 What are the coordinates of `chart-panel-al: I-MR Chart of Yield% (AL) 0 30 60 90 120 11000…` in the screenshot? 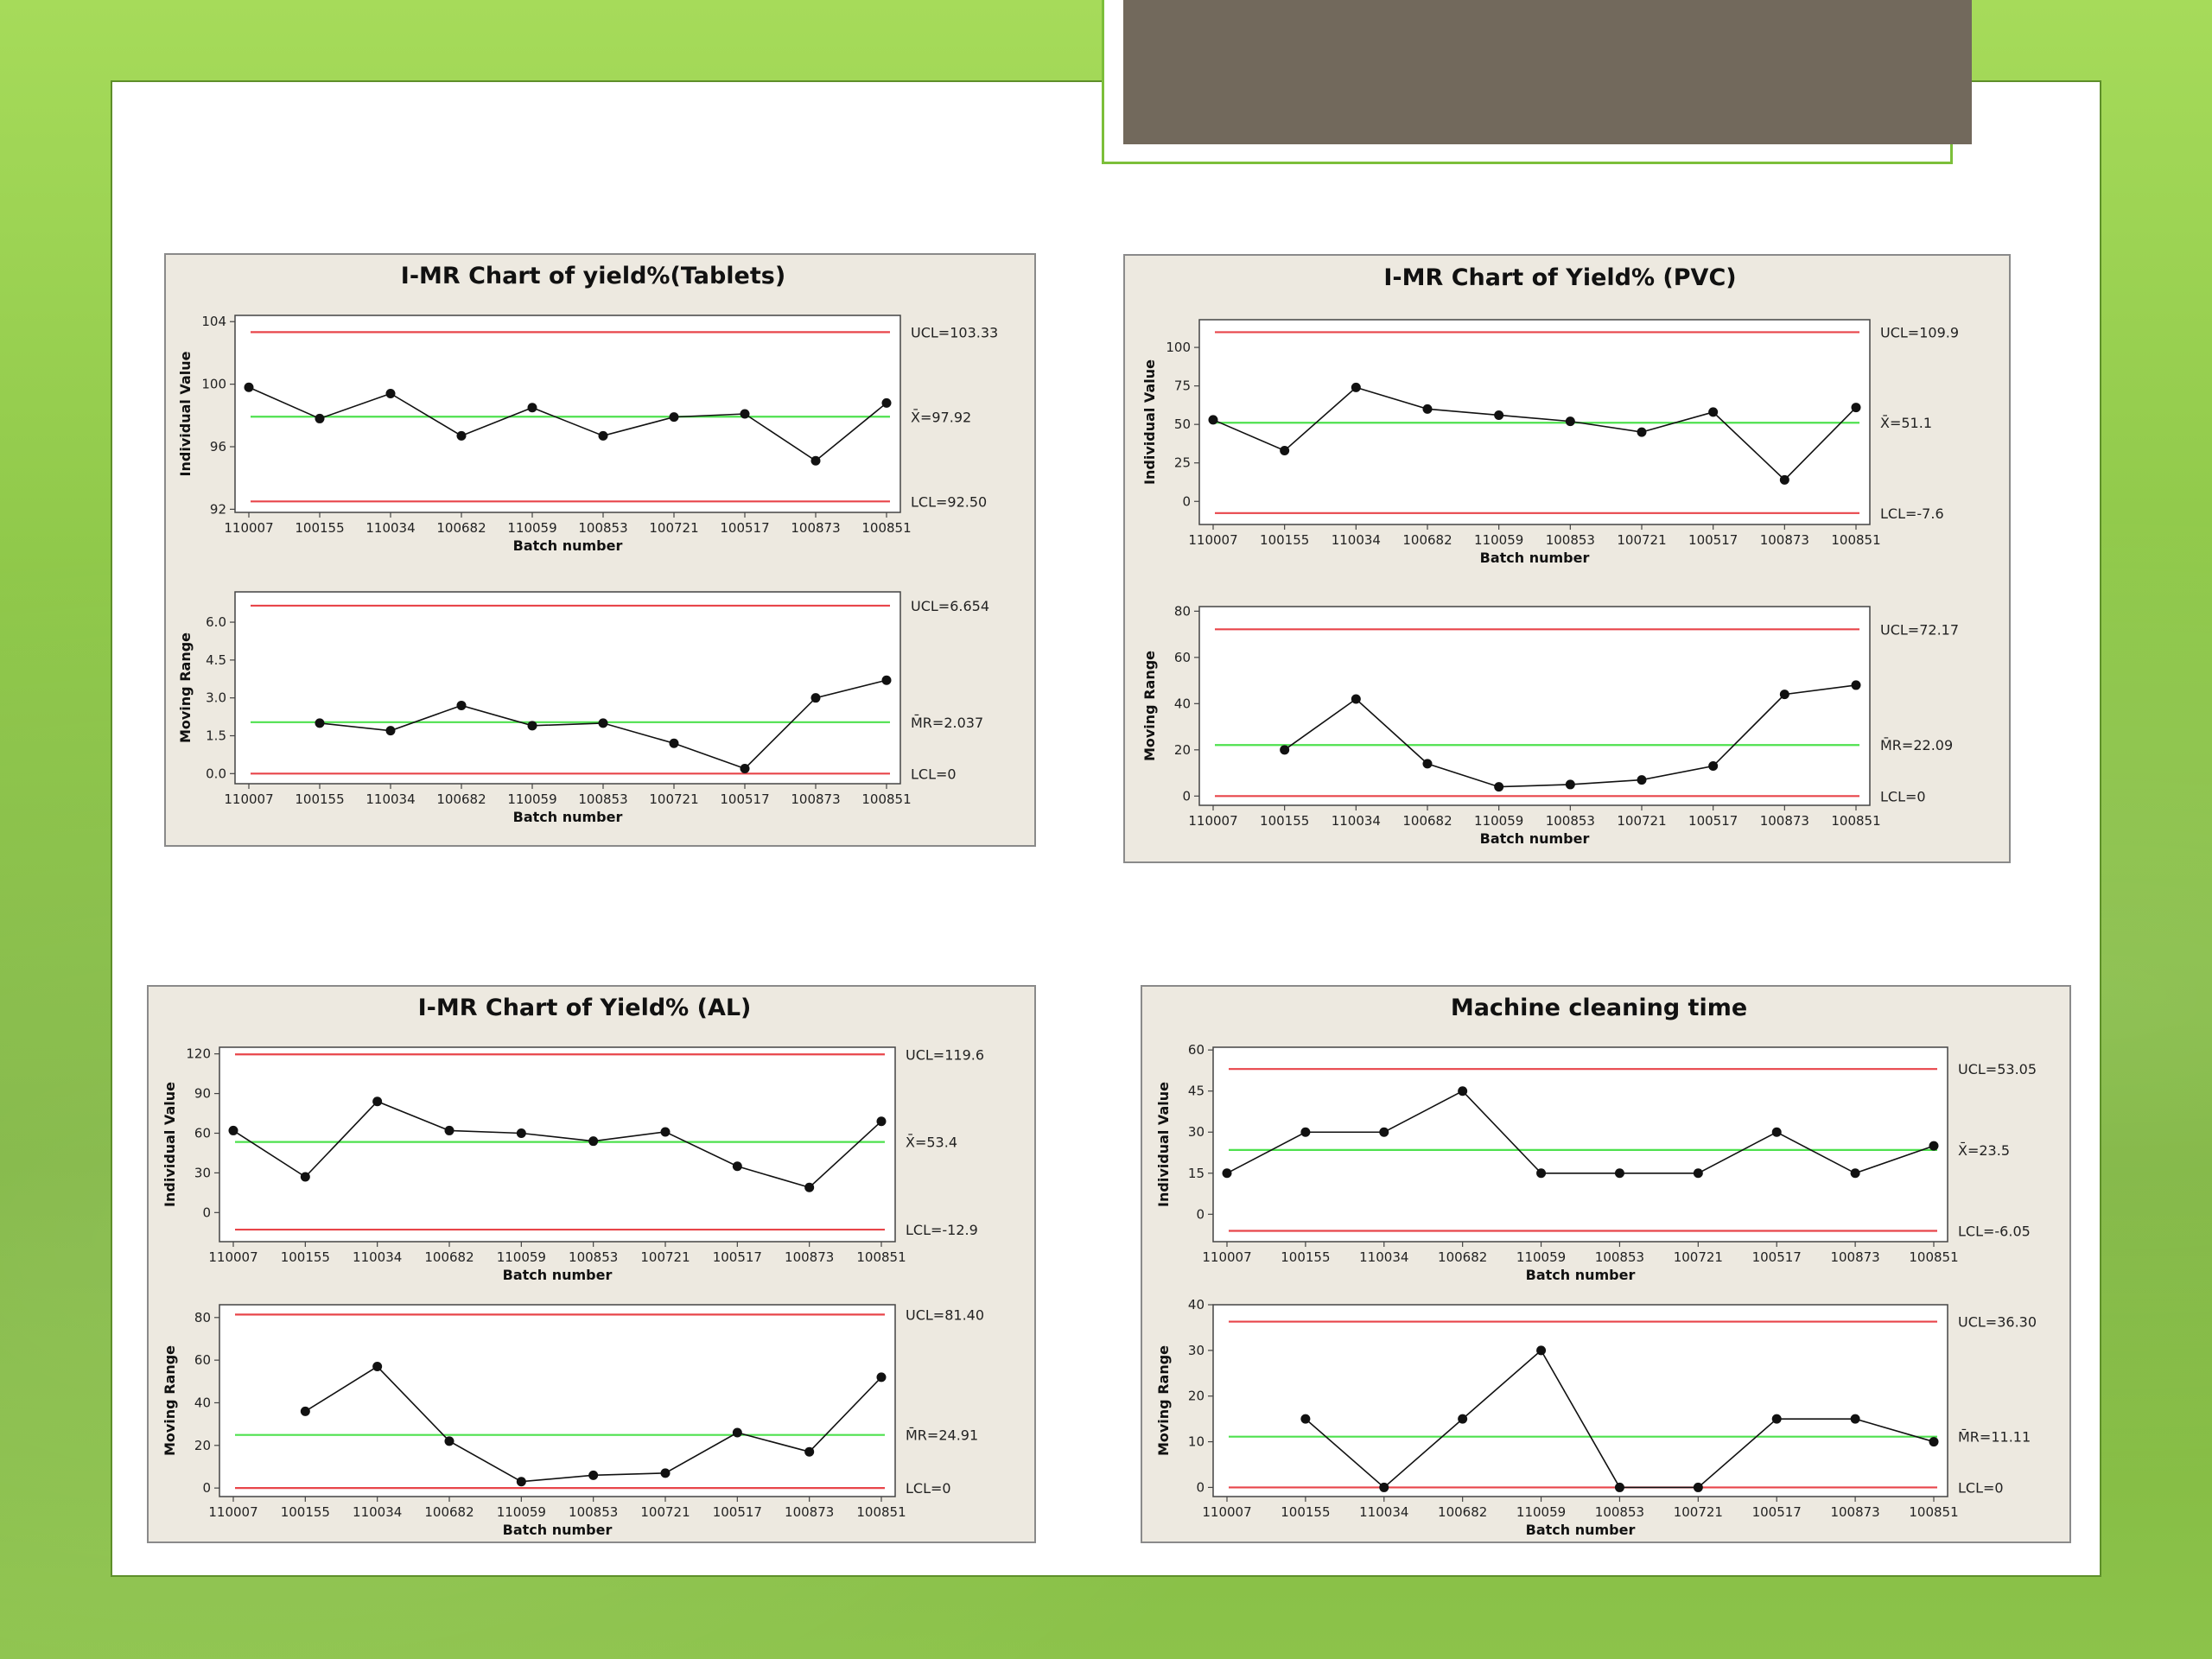 It's located at (591, 1264).